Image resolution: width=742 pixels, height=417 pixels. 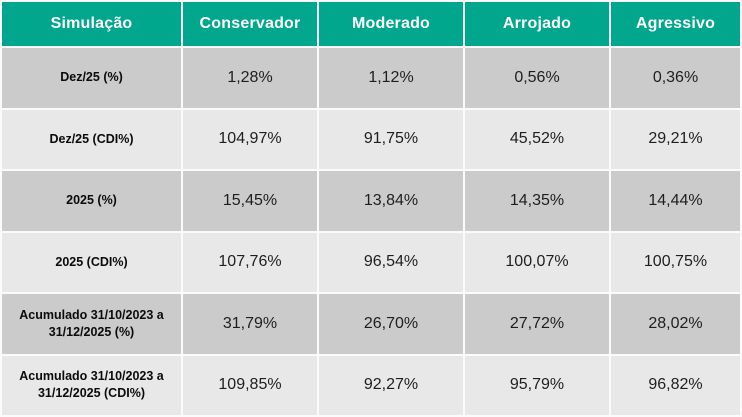 I want to click on cell-value: 0,36%, so click(x=675, y=78).